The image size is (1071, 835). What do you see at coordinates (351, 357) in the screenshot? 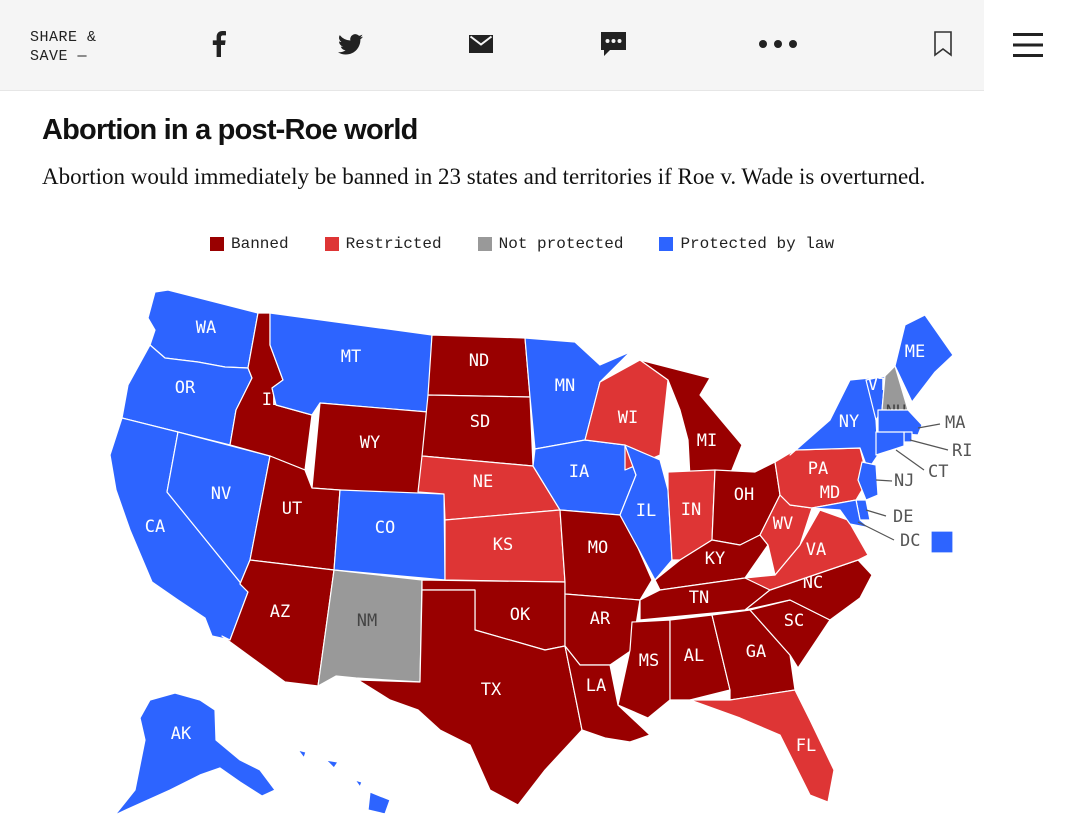
I see `state-label-mt: MT` at bounding box center [351, 357].